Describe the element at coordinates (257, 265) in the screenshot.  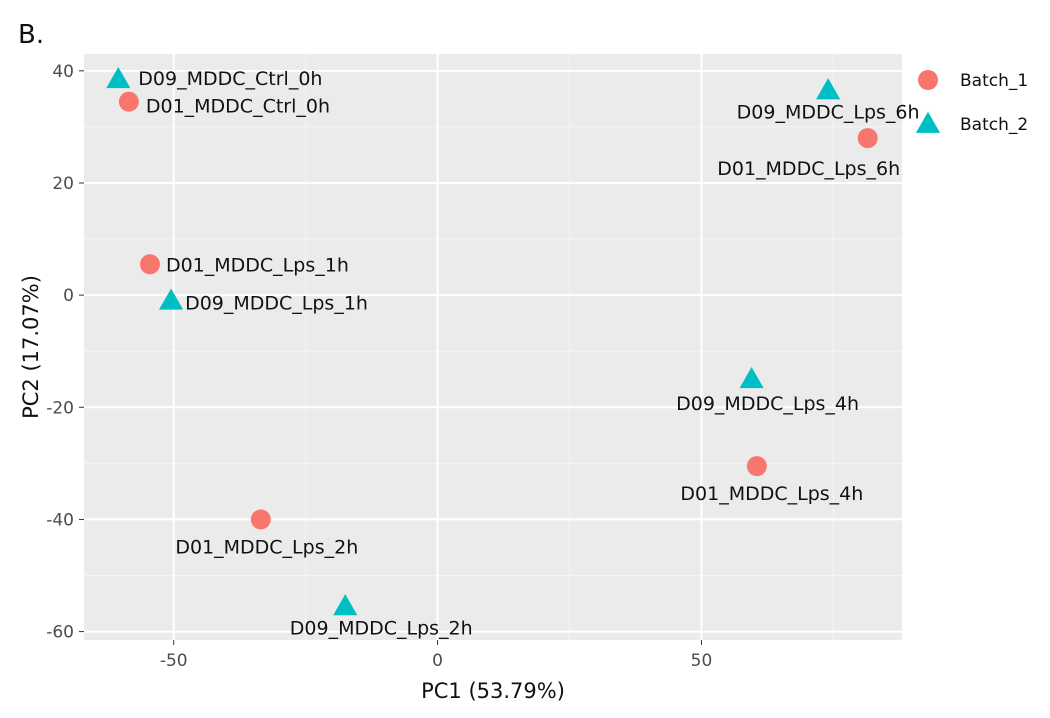
I see `label-D01_MDDC_Lps_1h: D01_MDDC_Lps_1h` at that location.